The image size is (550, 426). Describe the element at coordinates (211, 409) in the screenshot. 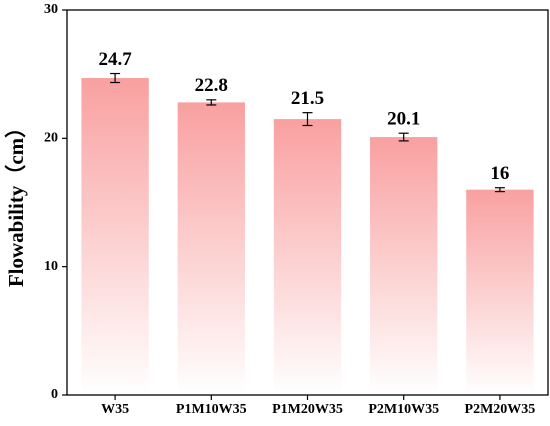

I see `x-tick-label: P1M10W35` at that location.